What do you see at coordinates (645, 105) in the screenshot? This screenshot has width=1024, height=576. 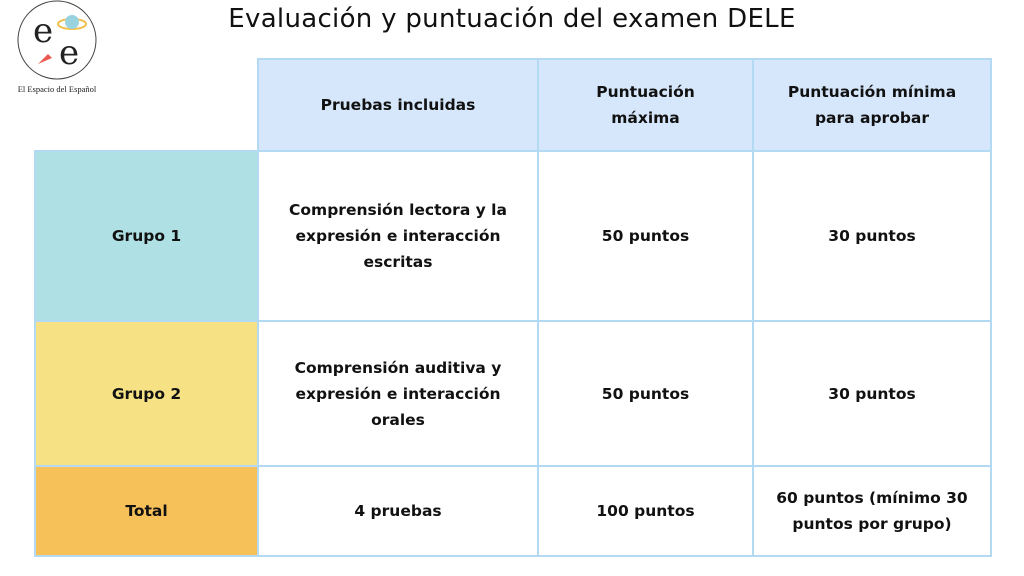 I see `header-cell: Puntuación máxima` at bounding box center [645, 105].